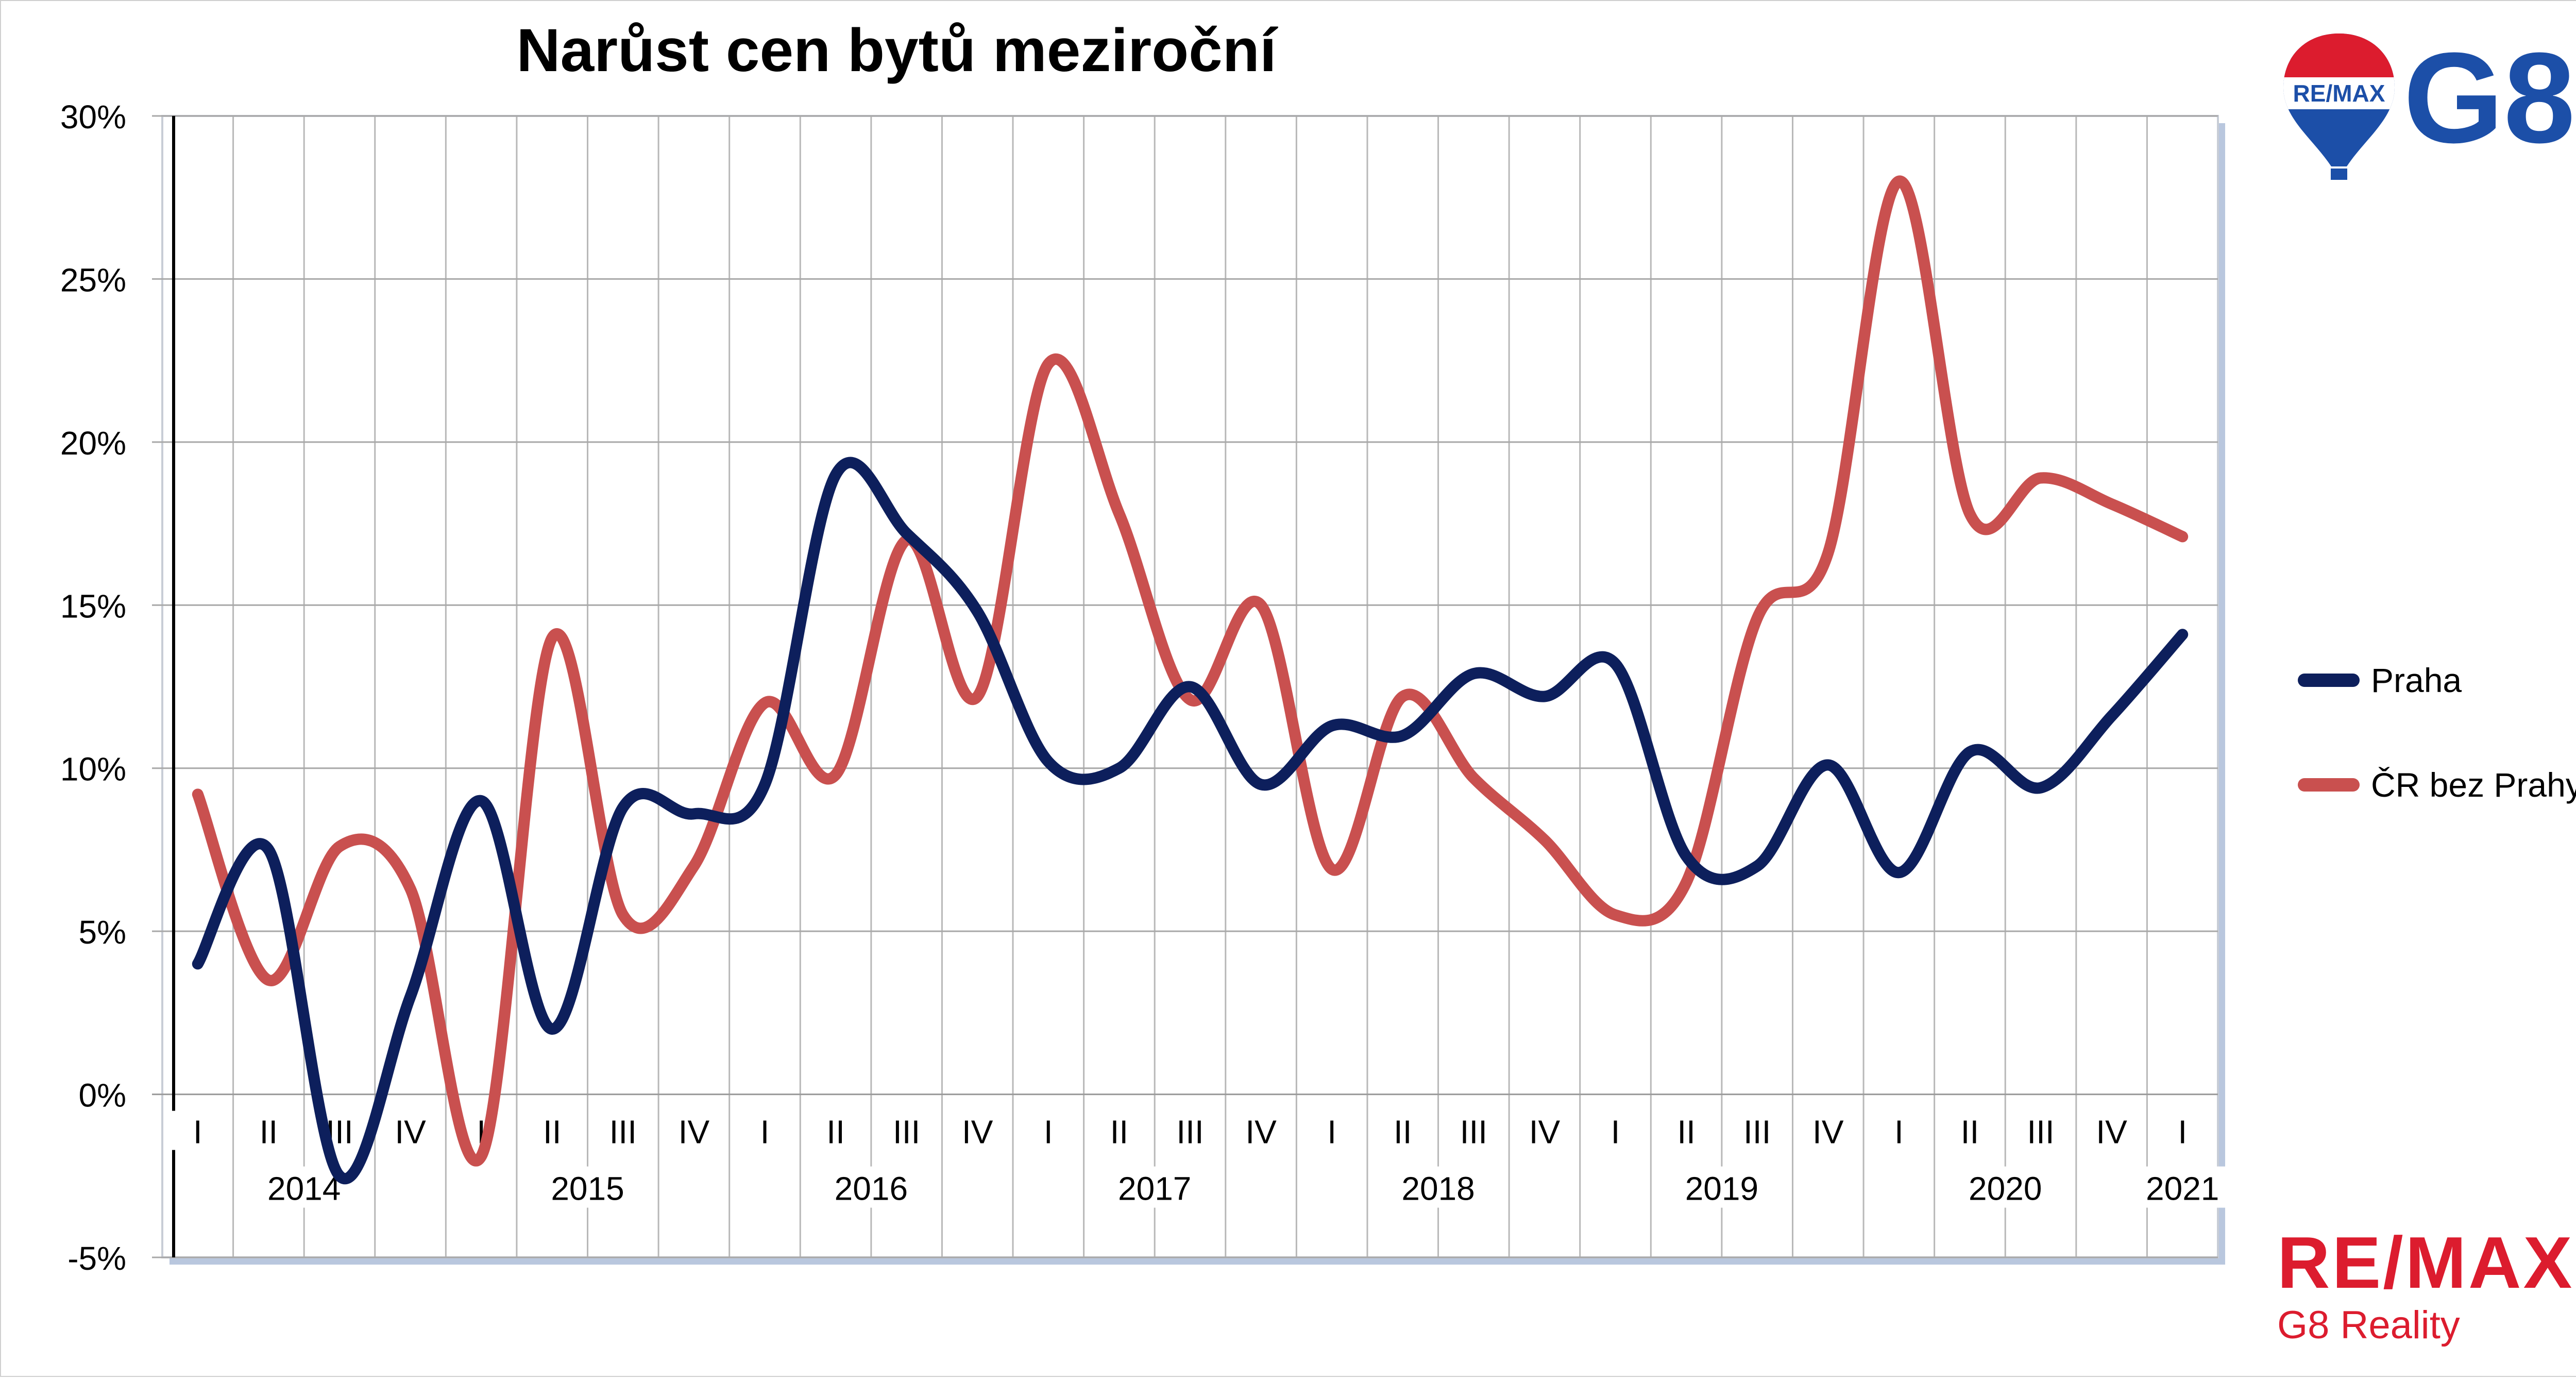 This screenshot has height=1379, width=2576. Describe the element at coordinates (93, 769) in the screenshot. I see `y-tick-label: 10%` at that location.